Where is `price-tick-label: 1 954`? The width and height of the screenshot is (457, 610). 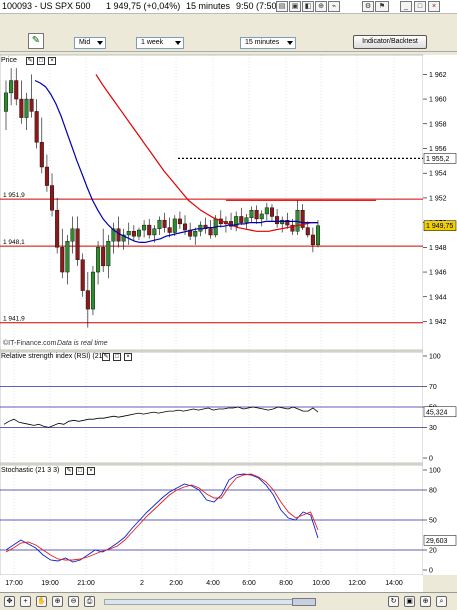 price-tick-label: 1 954 is located at coordinates (438, 174).